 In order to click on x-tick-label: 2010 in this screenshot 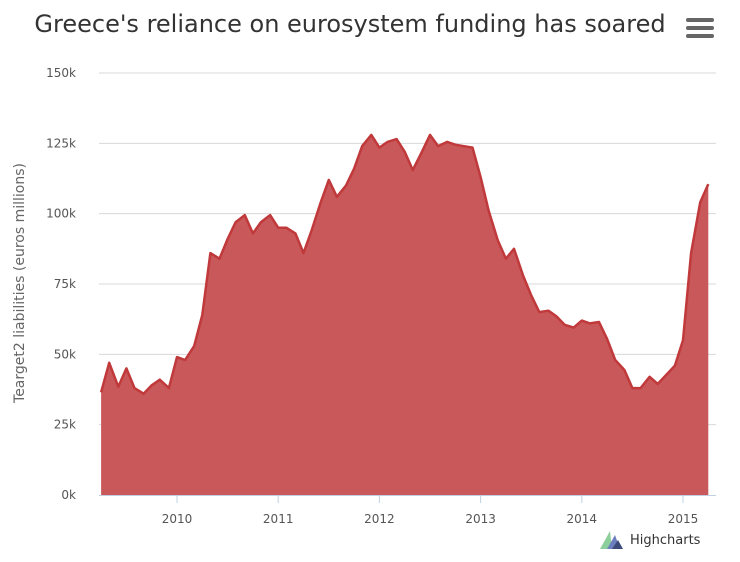, I will do `click(177, 519)`.